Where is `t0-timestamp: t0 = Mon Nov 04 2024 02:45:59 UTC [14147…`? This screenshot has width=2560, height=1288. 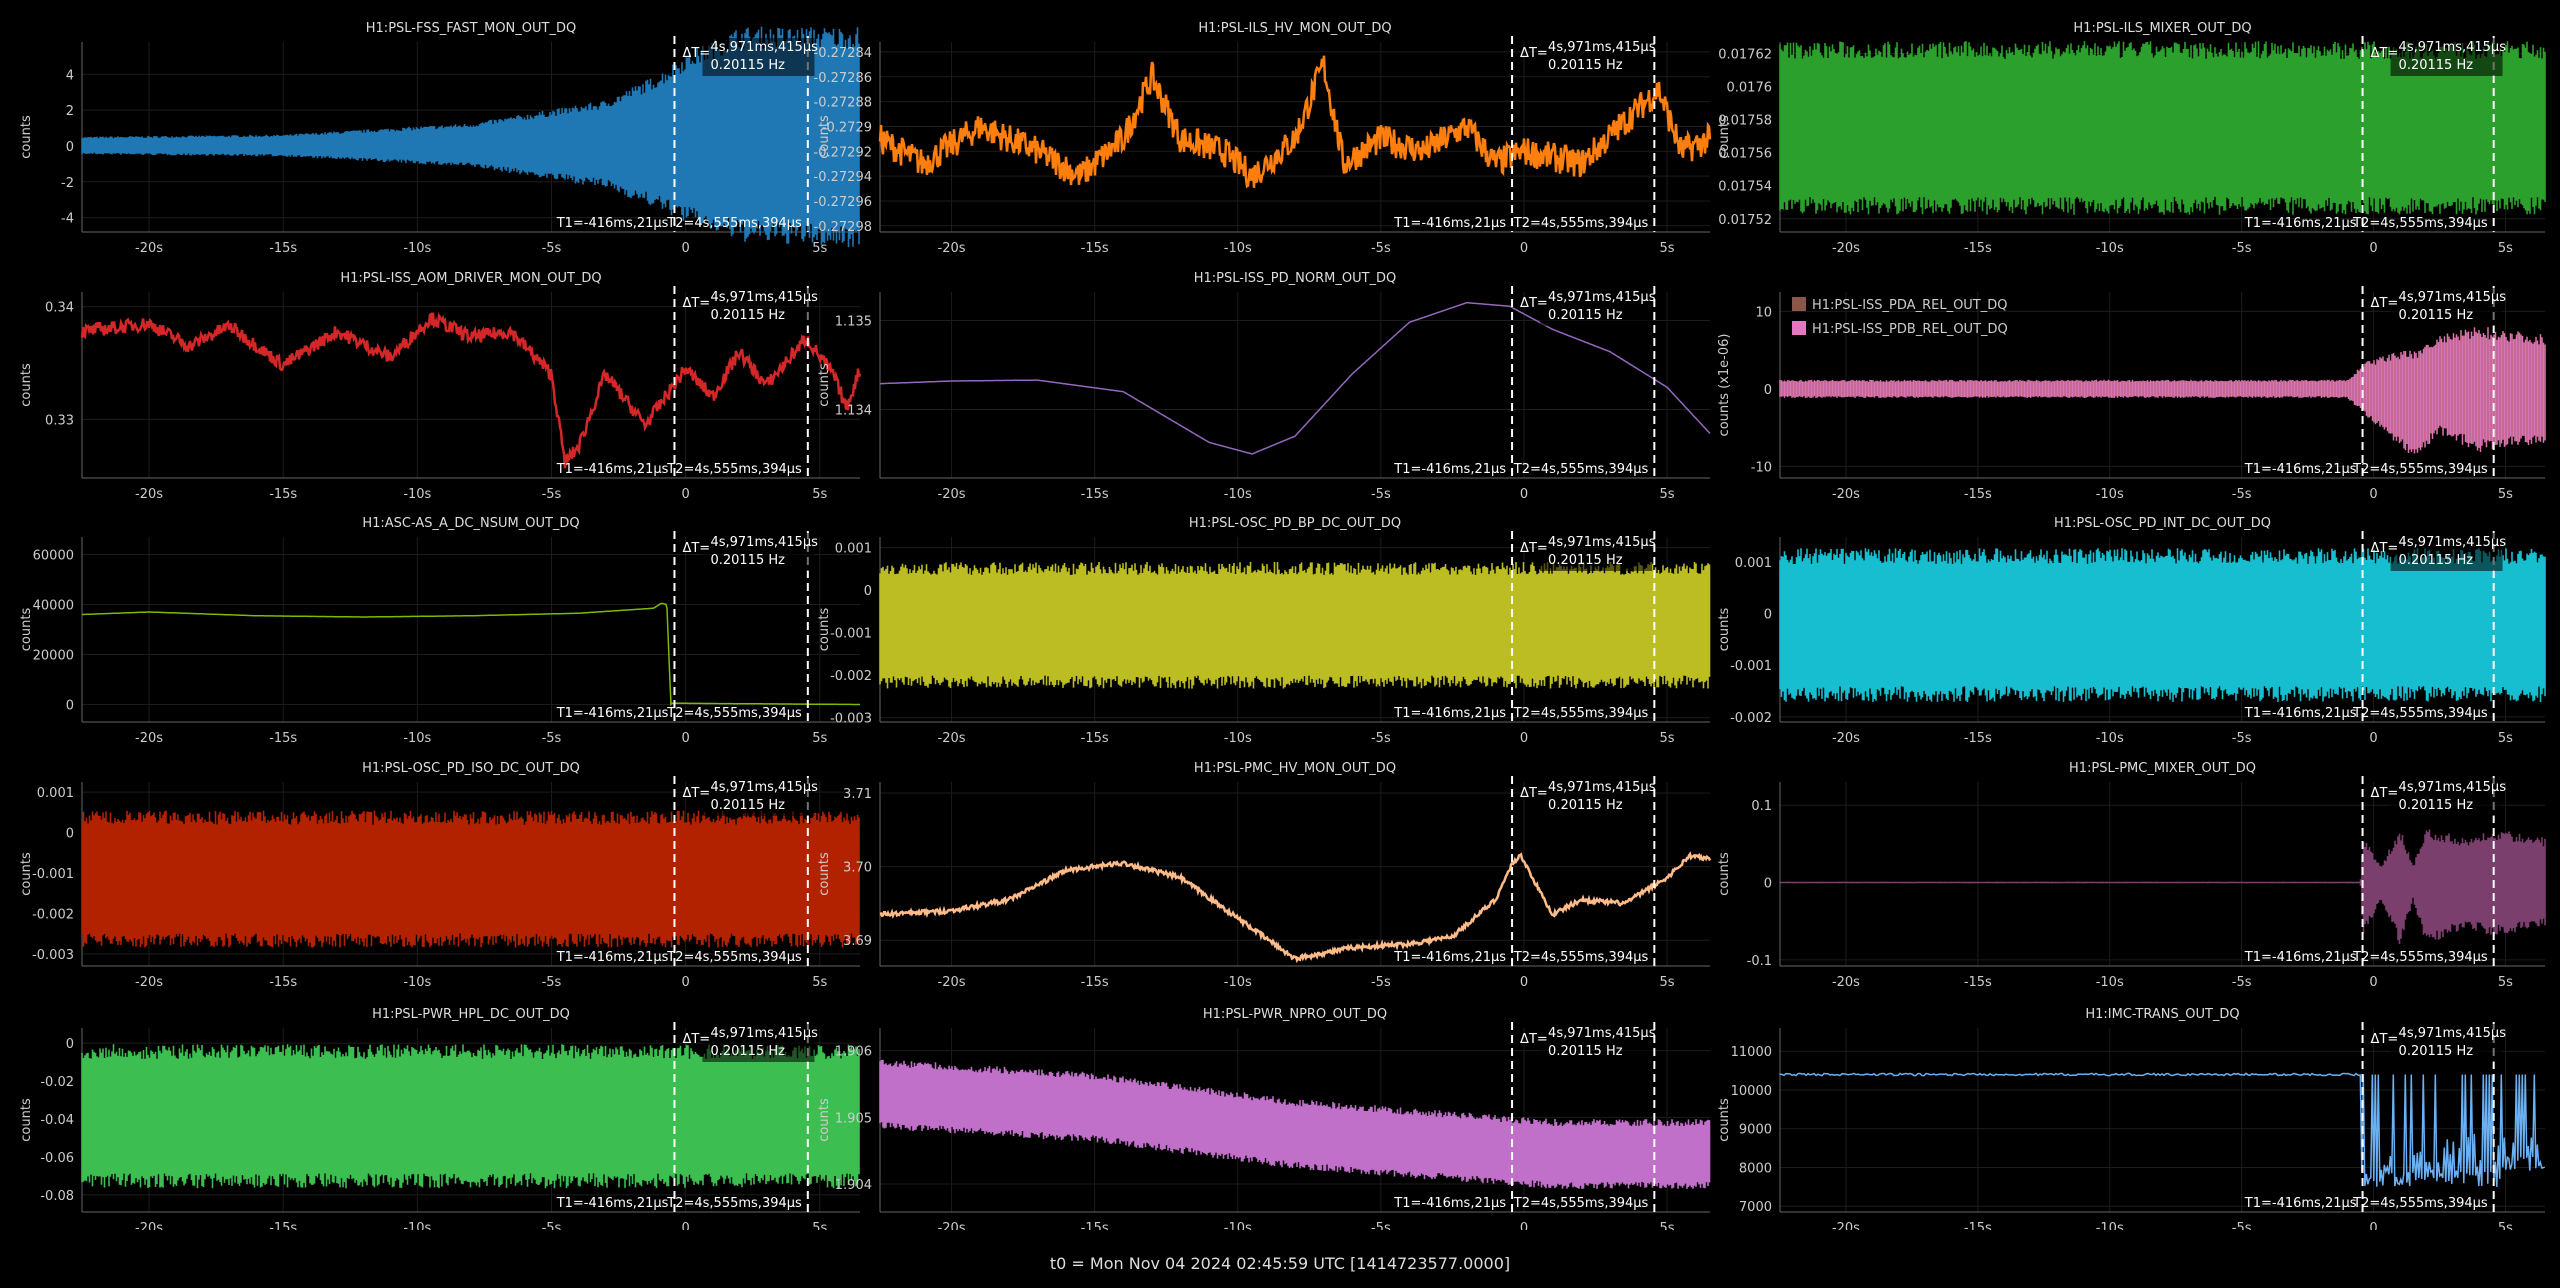
t0-timestamp: t0 = Mon Nov 04 2024 02:45:59 UTC [14147… is located at coordinates (1280, 1263).